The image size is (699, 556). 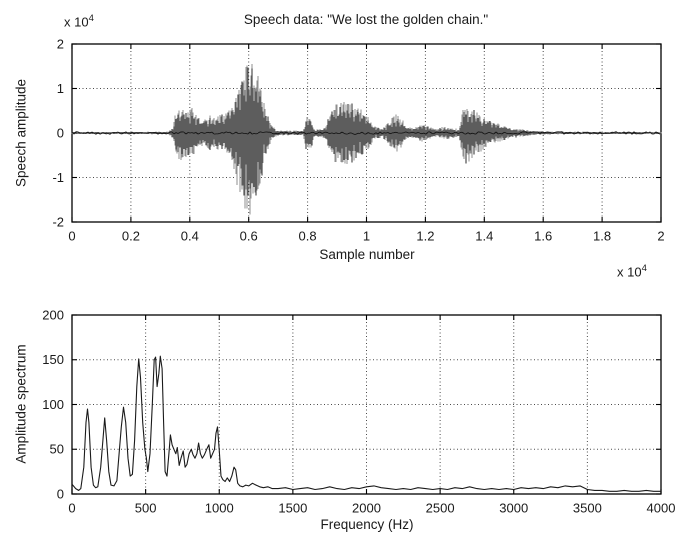 I want to click on x-tick-label: 1.4, so click(x=484, y=235).